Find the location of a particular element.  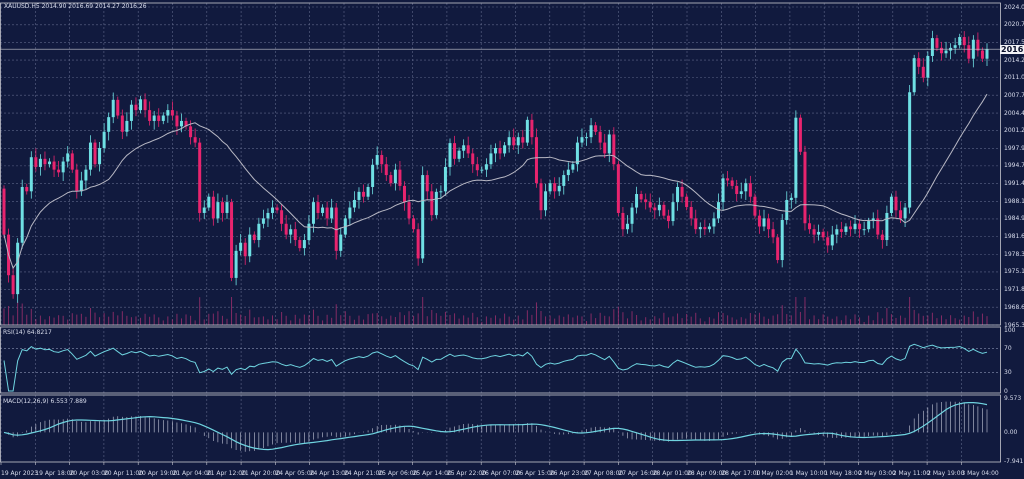

price-axis-tick: 1968.60 is located at coordinates (1014, 307).